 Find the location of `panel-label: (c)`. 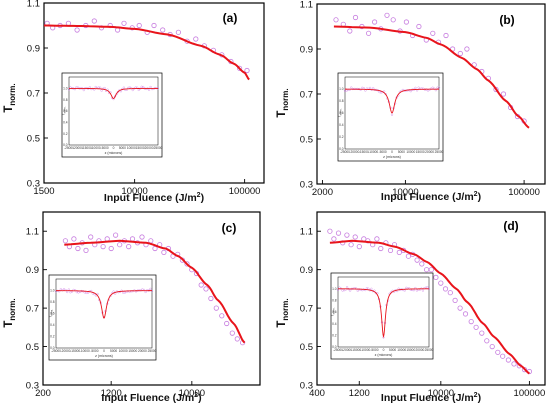

panel-label: (c) is located at coordinates (229, 228).